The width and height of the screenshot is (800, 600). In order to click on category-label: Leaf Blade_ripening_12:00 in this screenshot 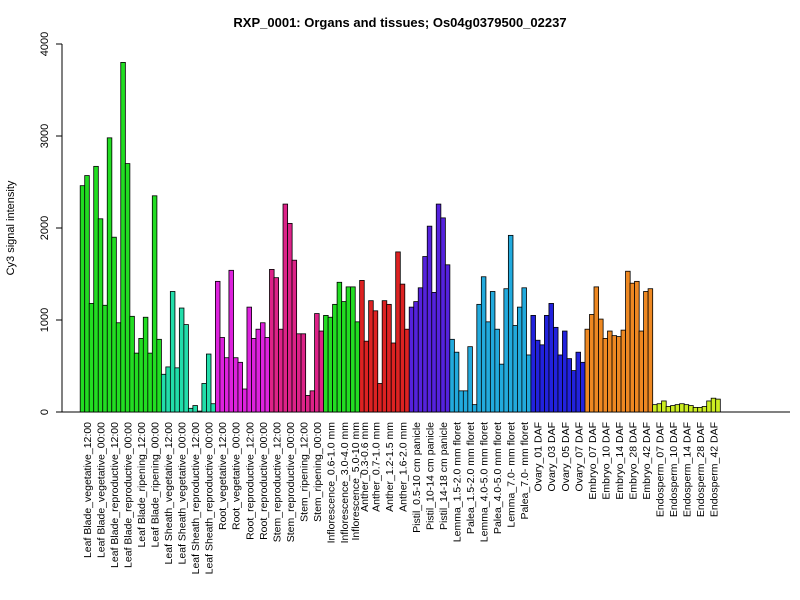, I will do `click(142, 485)`.